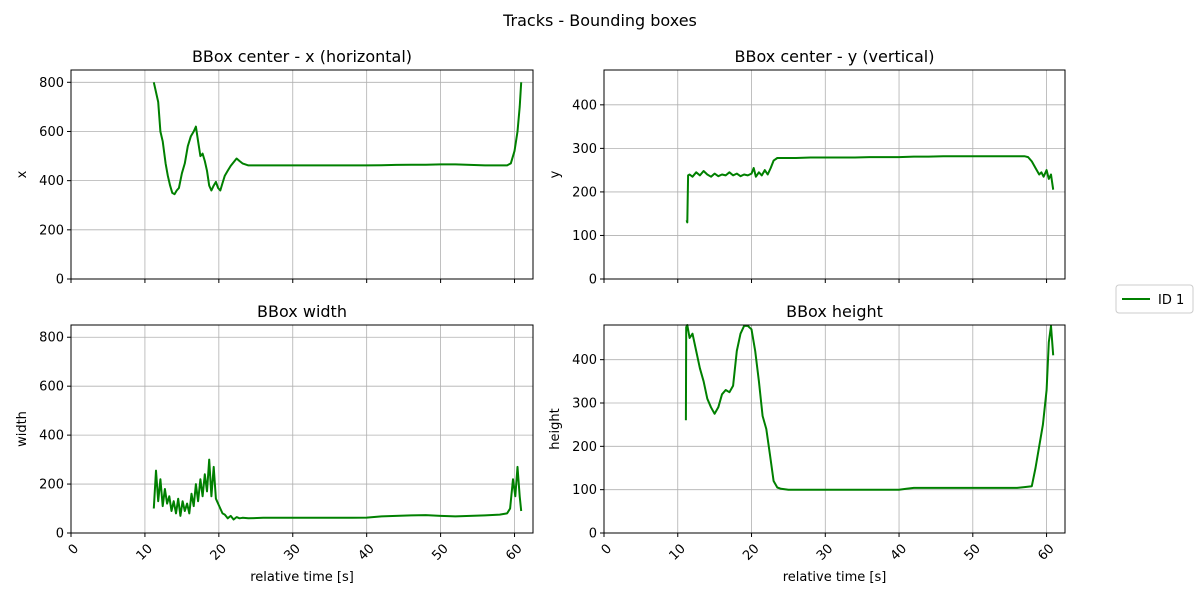 The image size is (1200, 600). I want to click on y-axis-label: width, so click(22, 429).